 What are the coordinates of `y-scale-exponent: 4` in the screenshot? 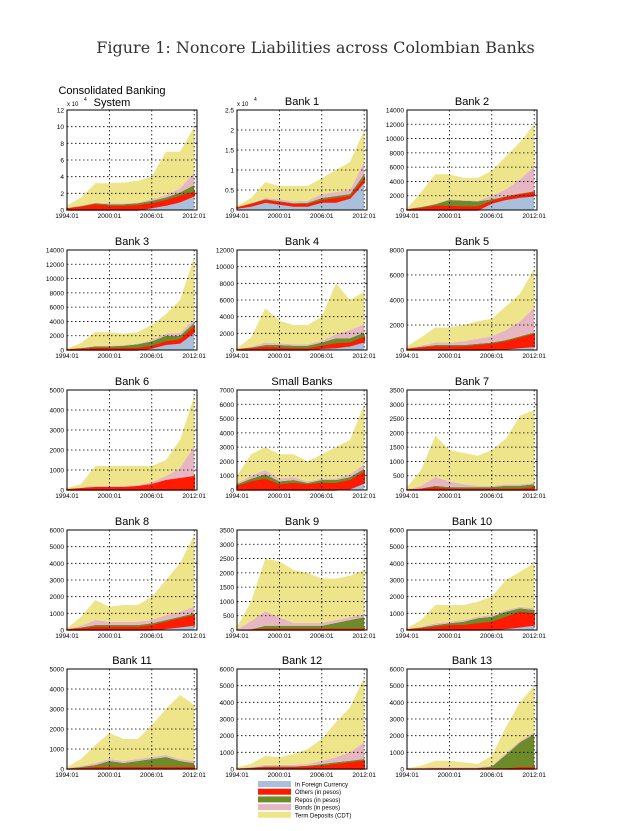 It's located at (255, 100).